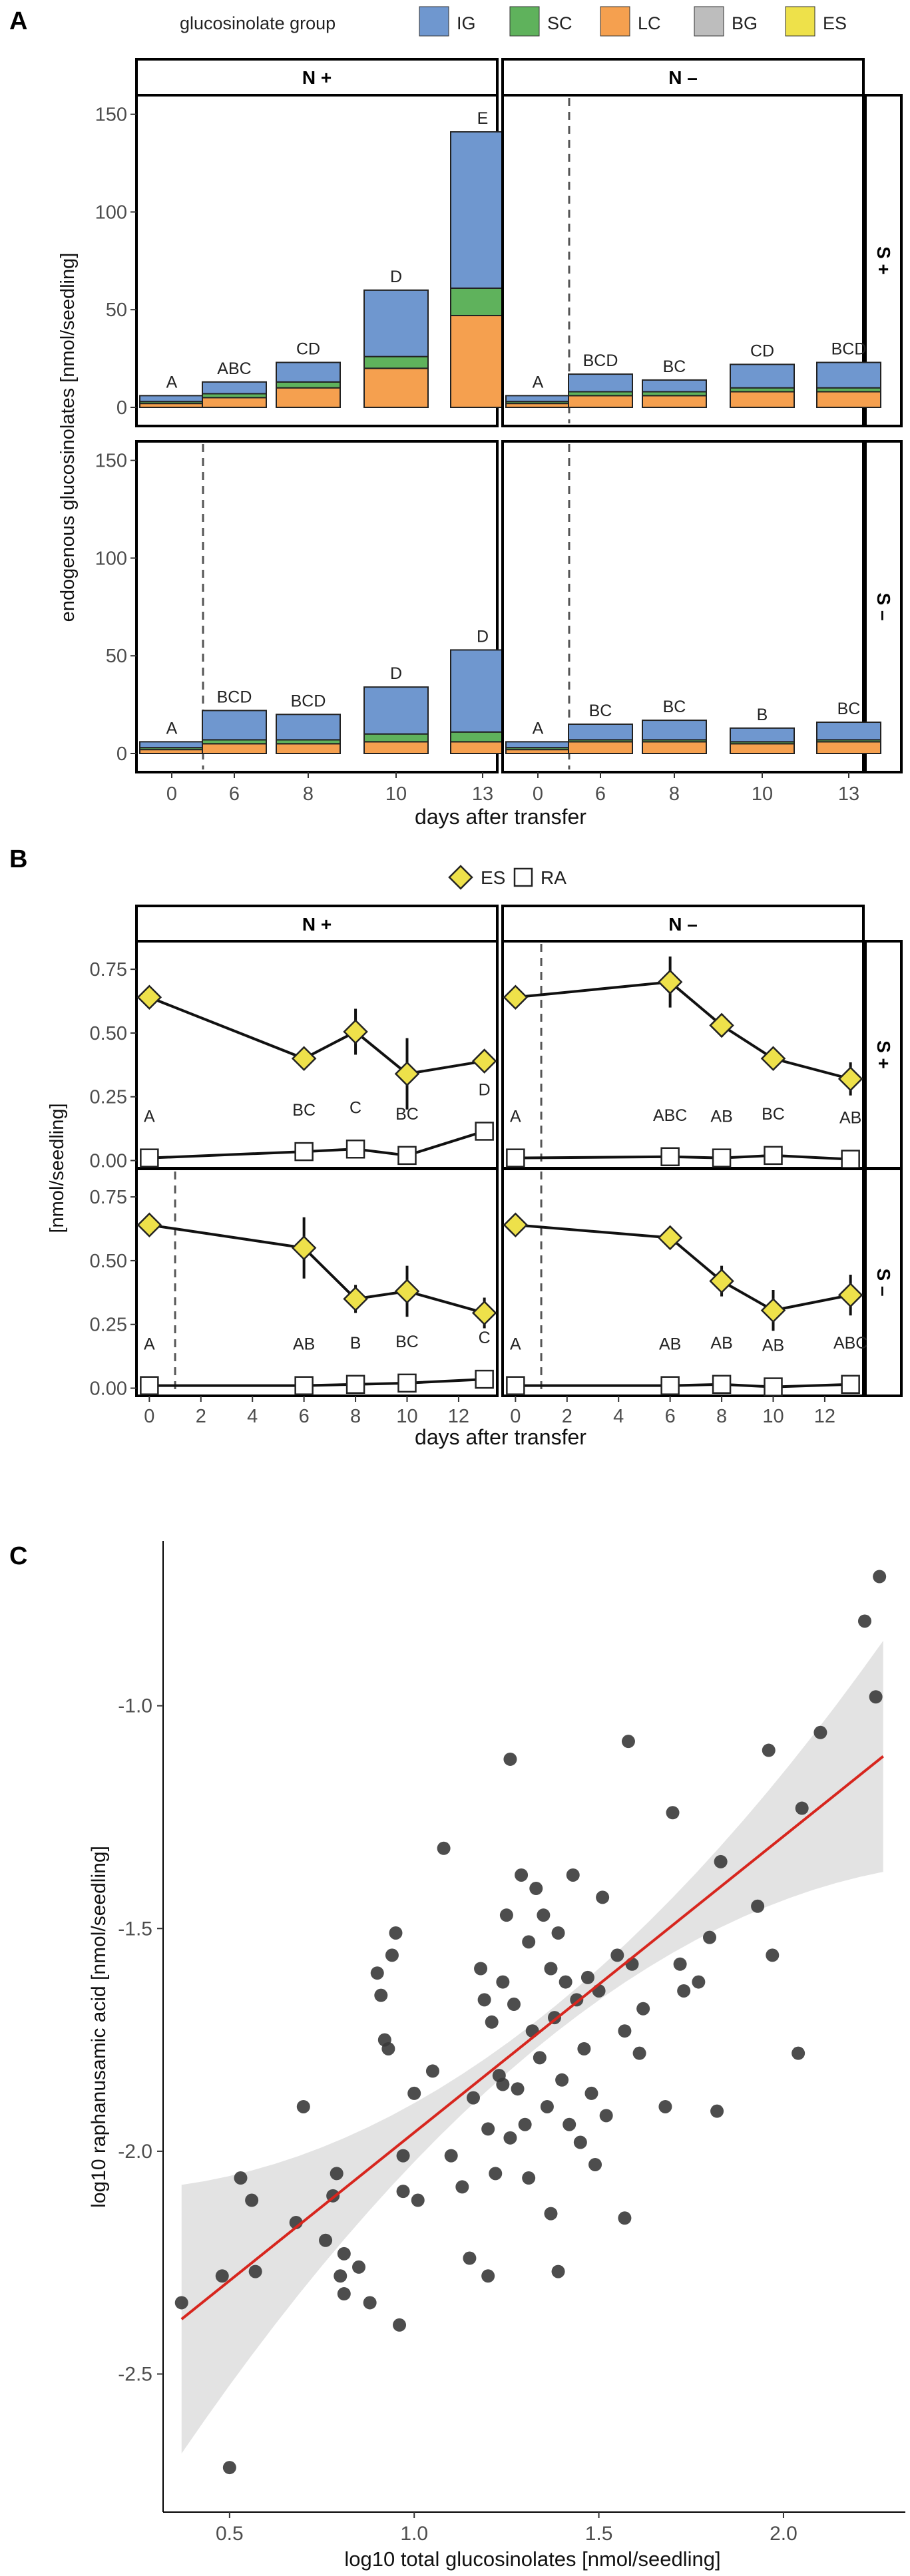 The width and height of the screenshot is (910, 2576). I want to click on legend-key-lc, so click(615, 21).